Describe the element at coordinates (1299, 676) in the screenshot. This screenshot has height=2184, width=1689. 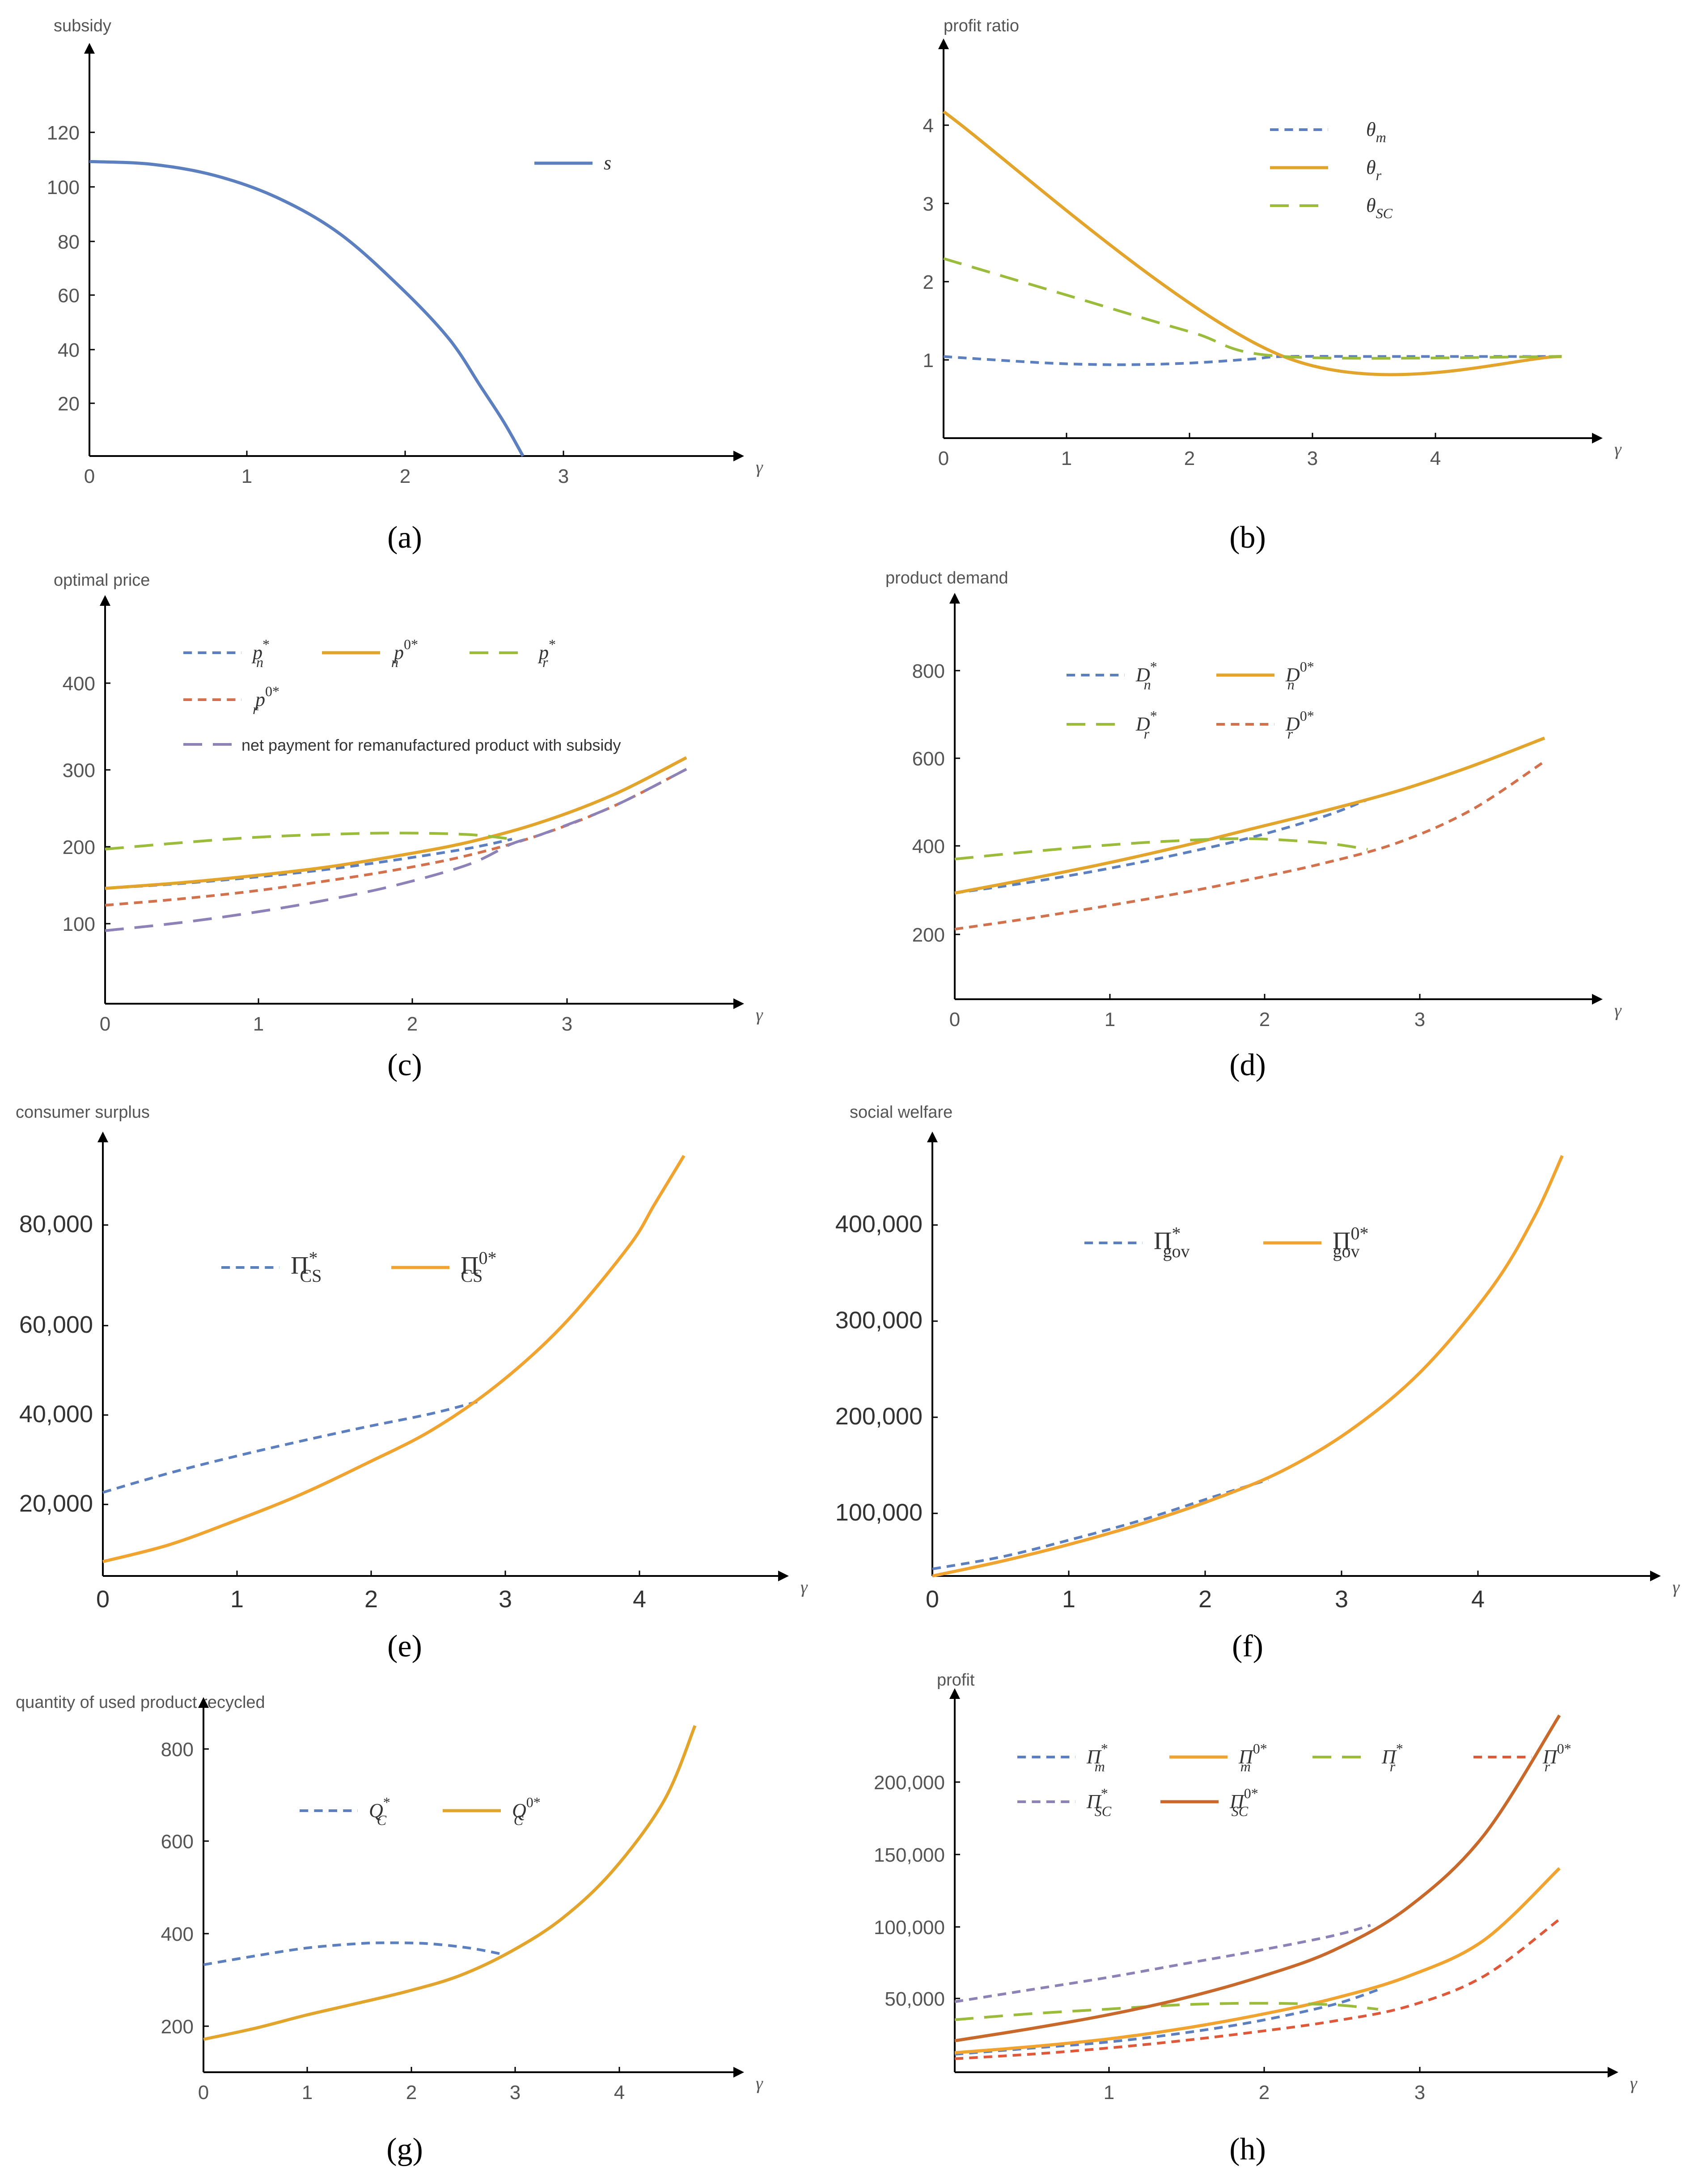
I see `legend-label: D0* n` at that location.